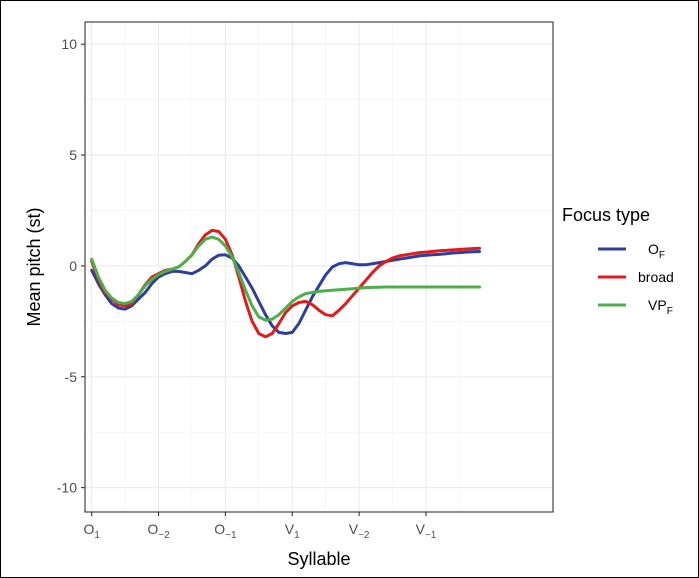 This screenshot has width=699, height=578. Describe the element at coordinates (656, 251) in the screenshot. I see `legend-label: OF` at that location.